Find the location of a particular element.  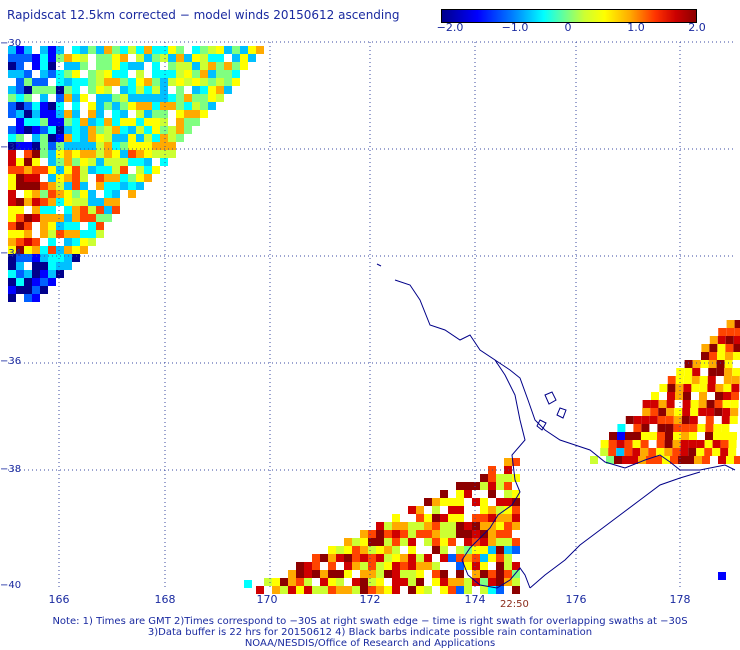

north-island-east-coast is located at coordinates (615, 415).